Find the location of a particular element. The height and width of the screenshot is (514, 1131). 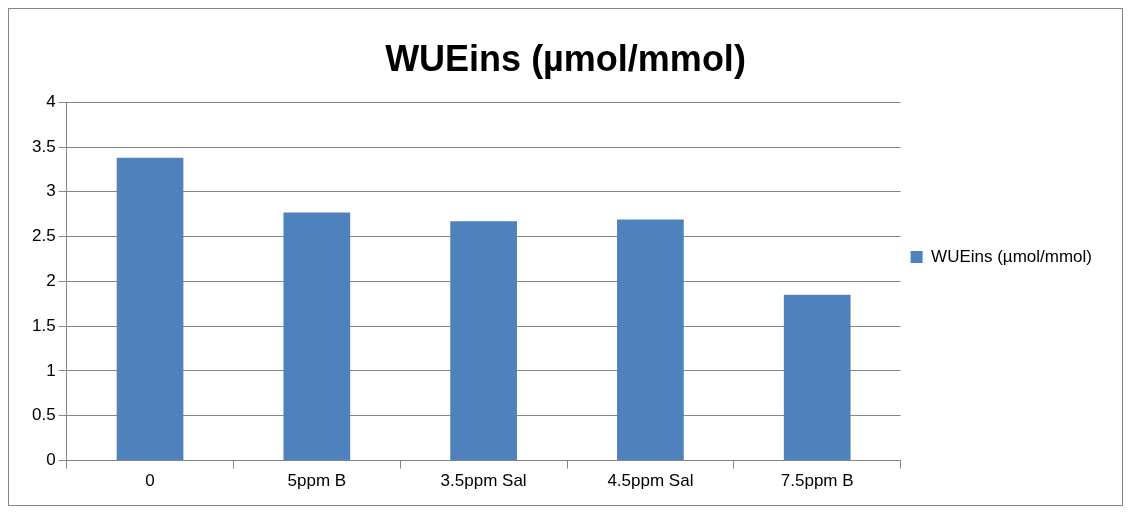

legend-label: WUEins (µmol/mmol) is located at coordinates (1011, 256).